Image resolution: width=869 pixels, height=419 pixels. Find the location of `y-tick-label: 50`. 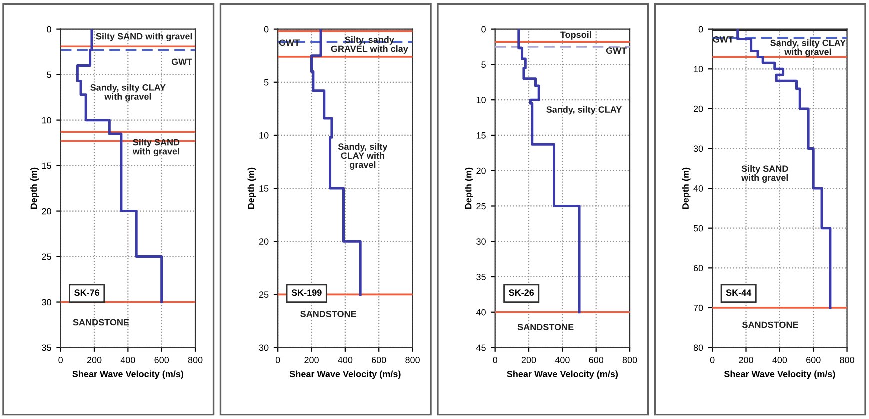

y-tick-label: 50 is located at coordinates (699, 228).